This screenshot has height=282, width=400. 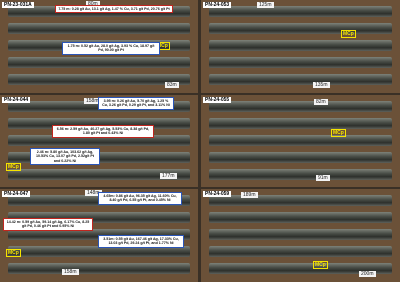 What do you see at coordinates (217, 194) in the screenshot?
I see `hole-id: PN-24-059` at bounding box center [217, 194].